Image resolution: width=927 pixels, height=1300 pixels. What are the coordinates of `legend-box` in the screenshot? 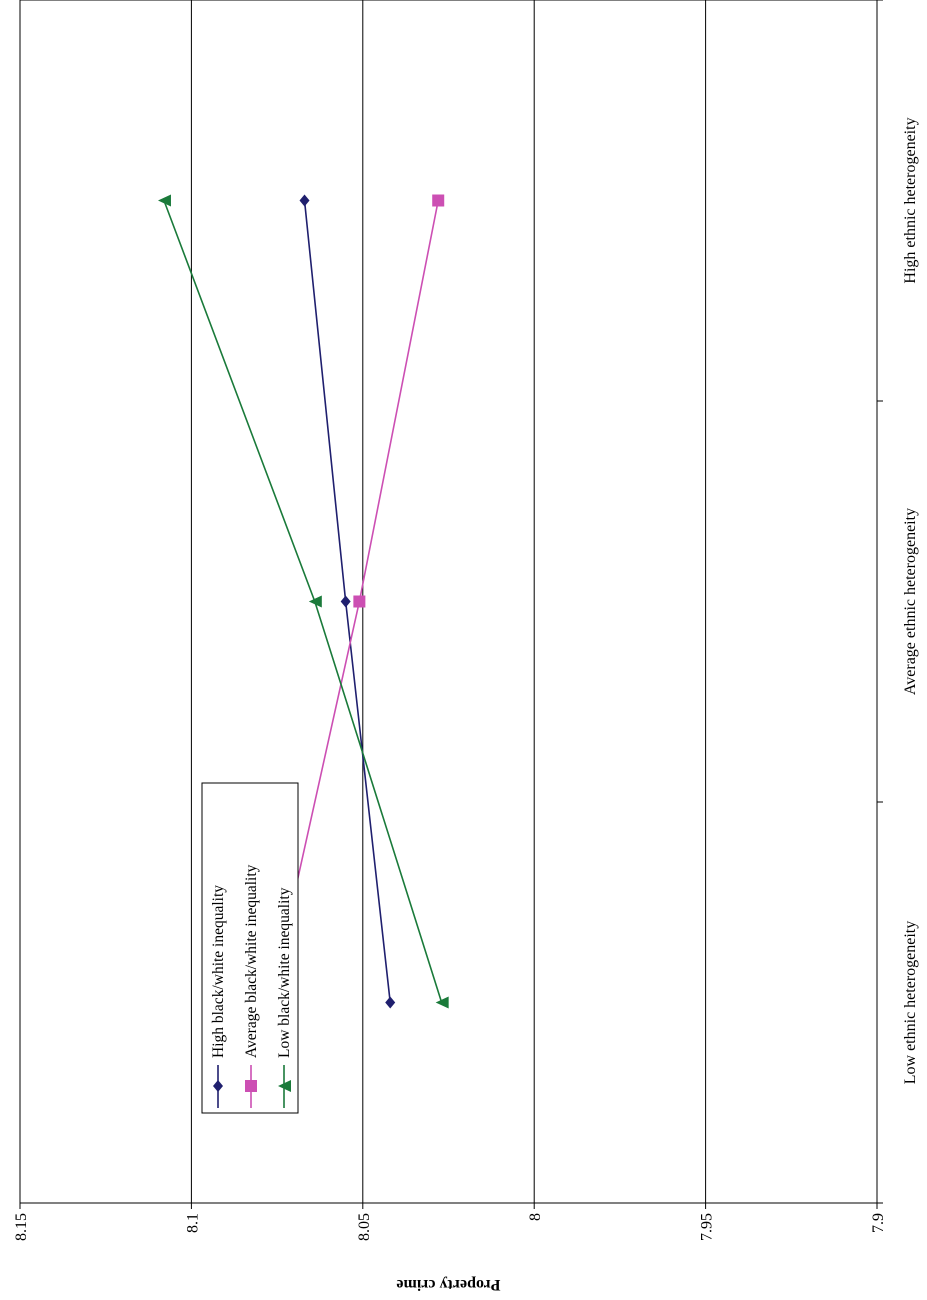 It's located at (250, 948).